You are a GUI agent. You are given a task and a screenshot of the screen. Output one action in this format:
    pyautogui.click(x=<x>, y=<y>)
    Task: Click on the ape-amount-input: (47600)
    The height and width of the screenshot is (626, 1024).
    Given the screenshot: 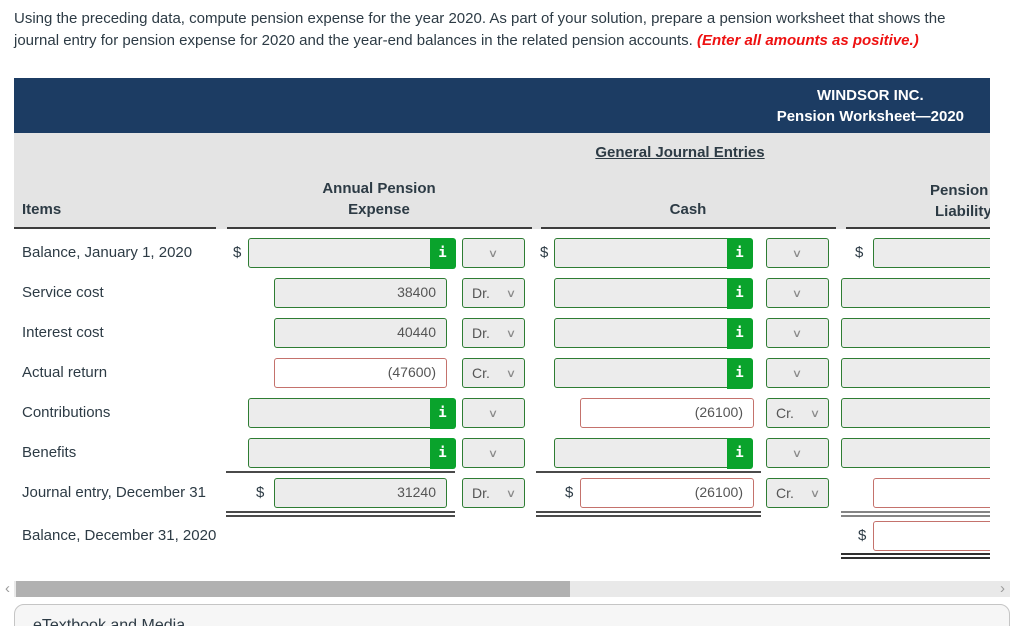 What is the action you would take?
    pyautogui.click(x=360, y=373)
    